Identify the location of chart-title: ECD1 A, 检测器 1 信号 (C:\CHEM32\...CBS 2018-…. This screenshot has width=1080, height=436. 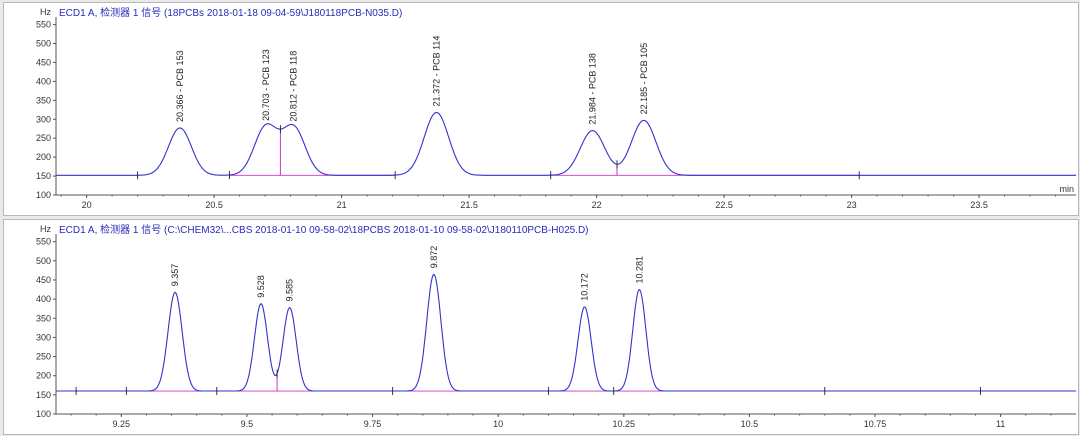
(324, 230).